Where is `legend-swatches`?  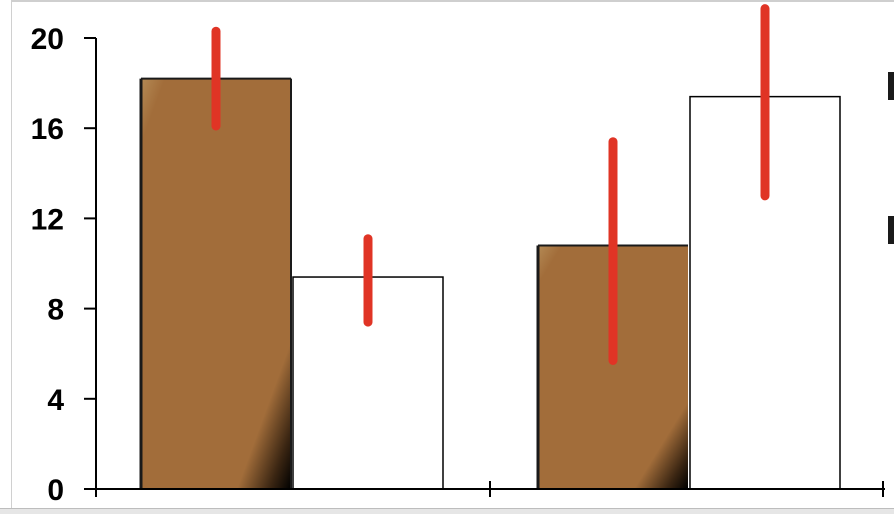
legend-swatches is located at coordinates (891, 158).